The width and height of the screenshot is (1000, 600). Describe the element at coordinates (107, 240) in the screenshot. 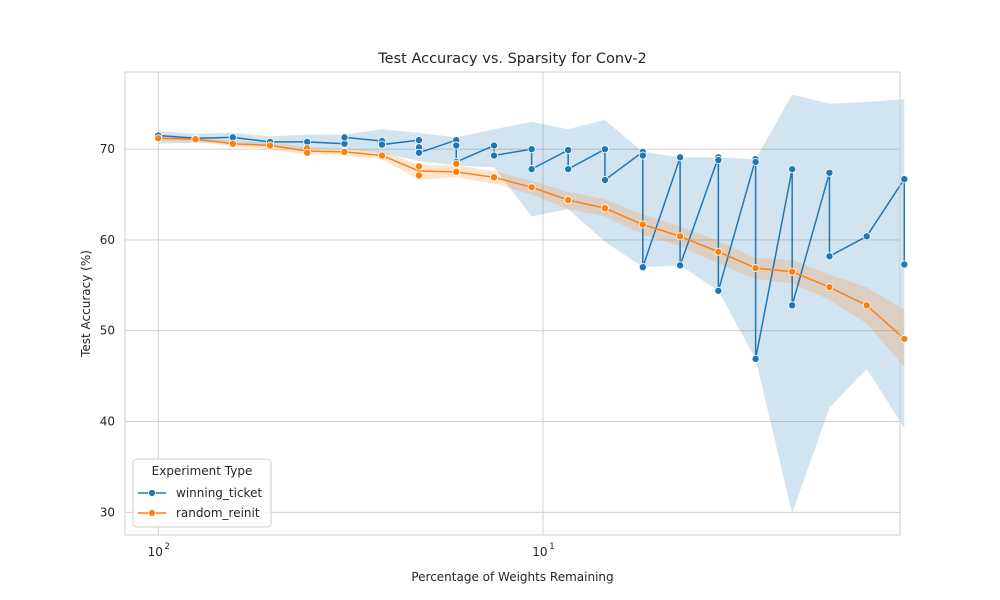

I see `y-tick-label: 60` at that location.